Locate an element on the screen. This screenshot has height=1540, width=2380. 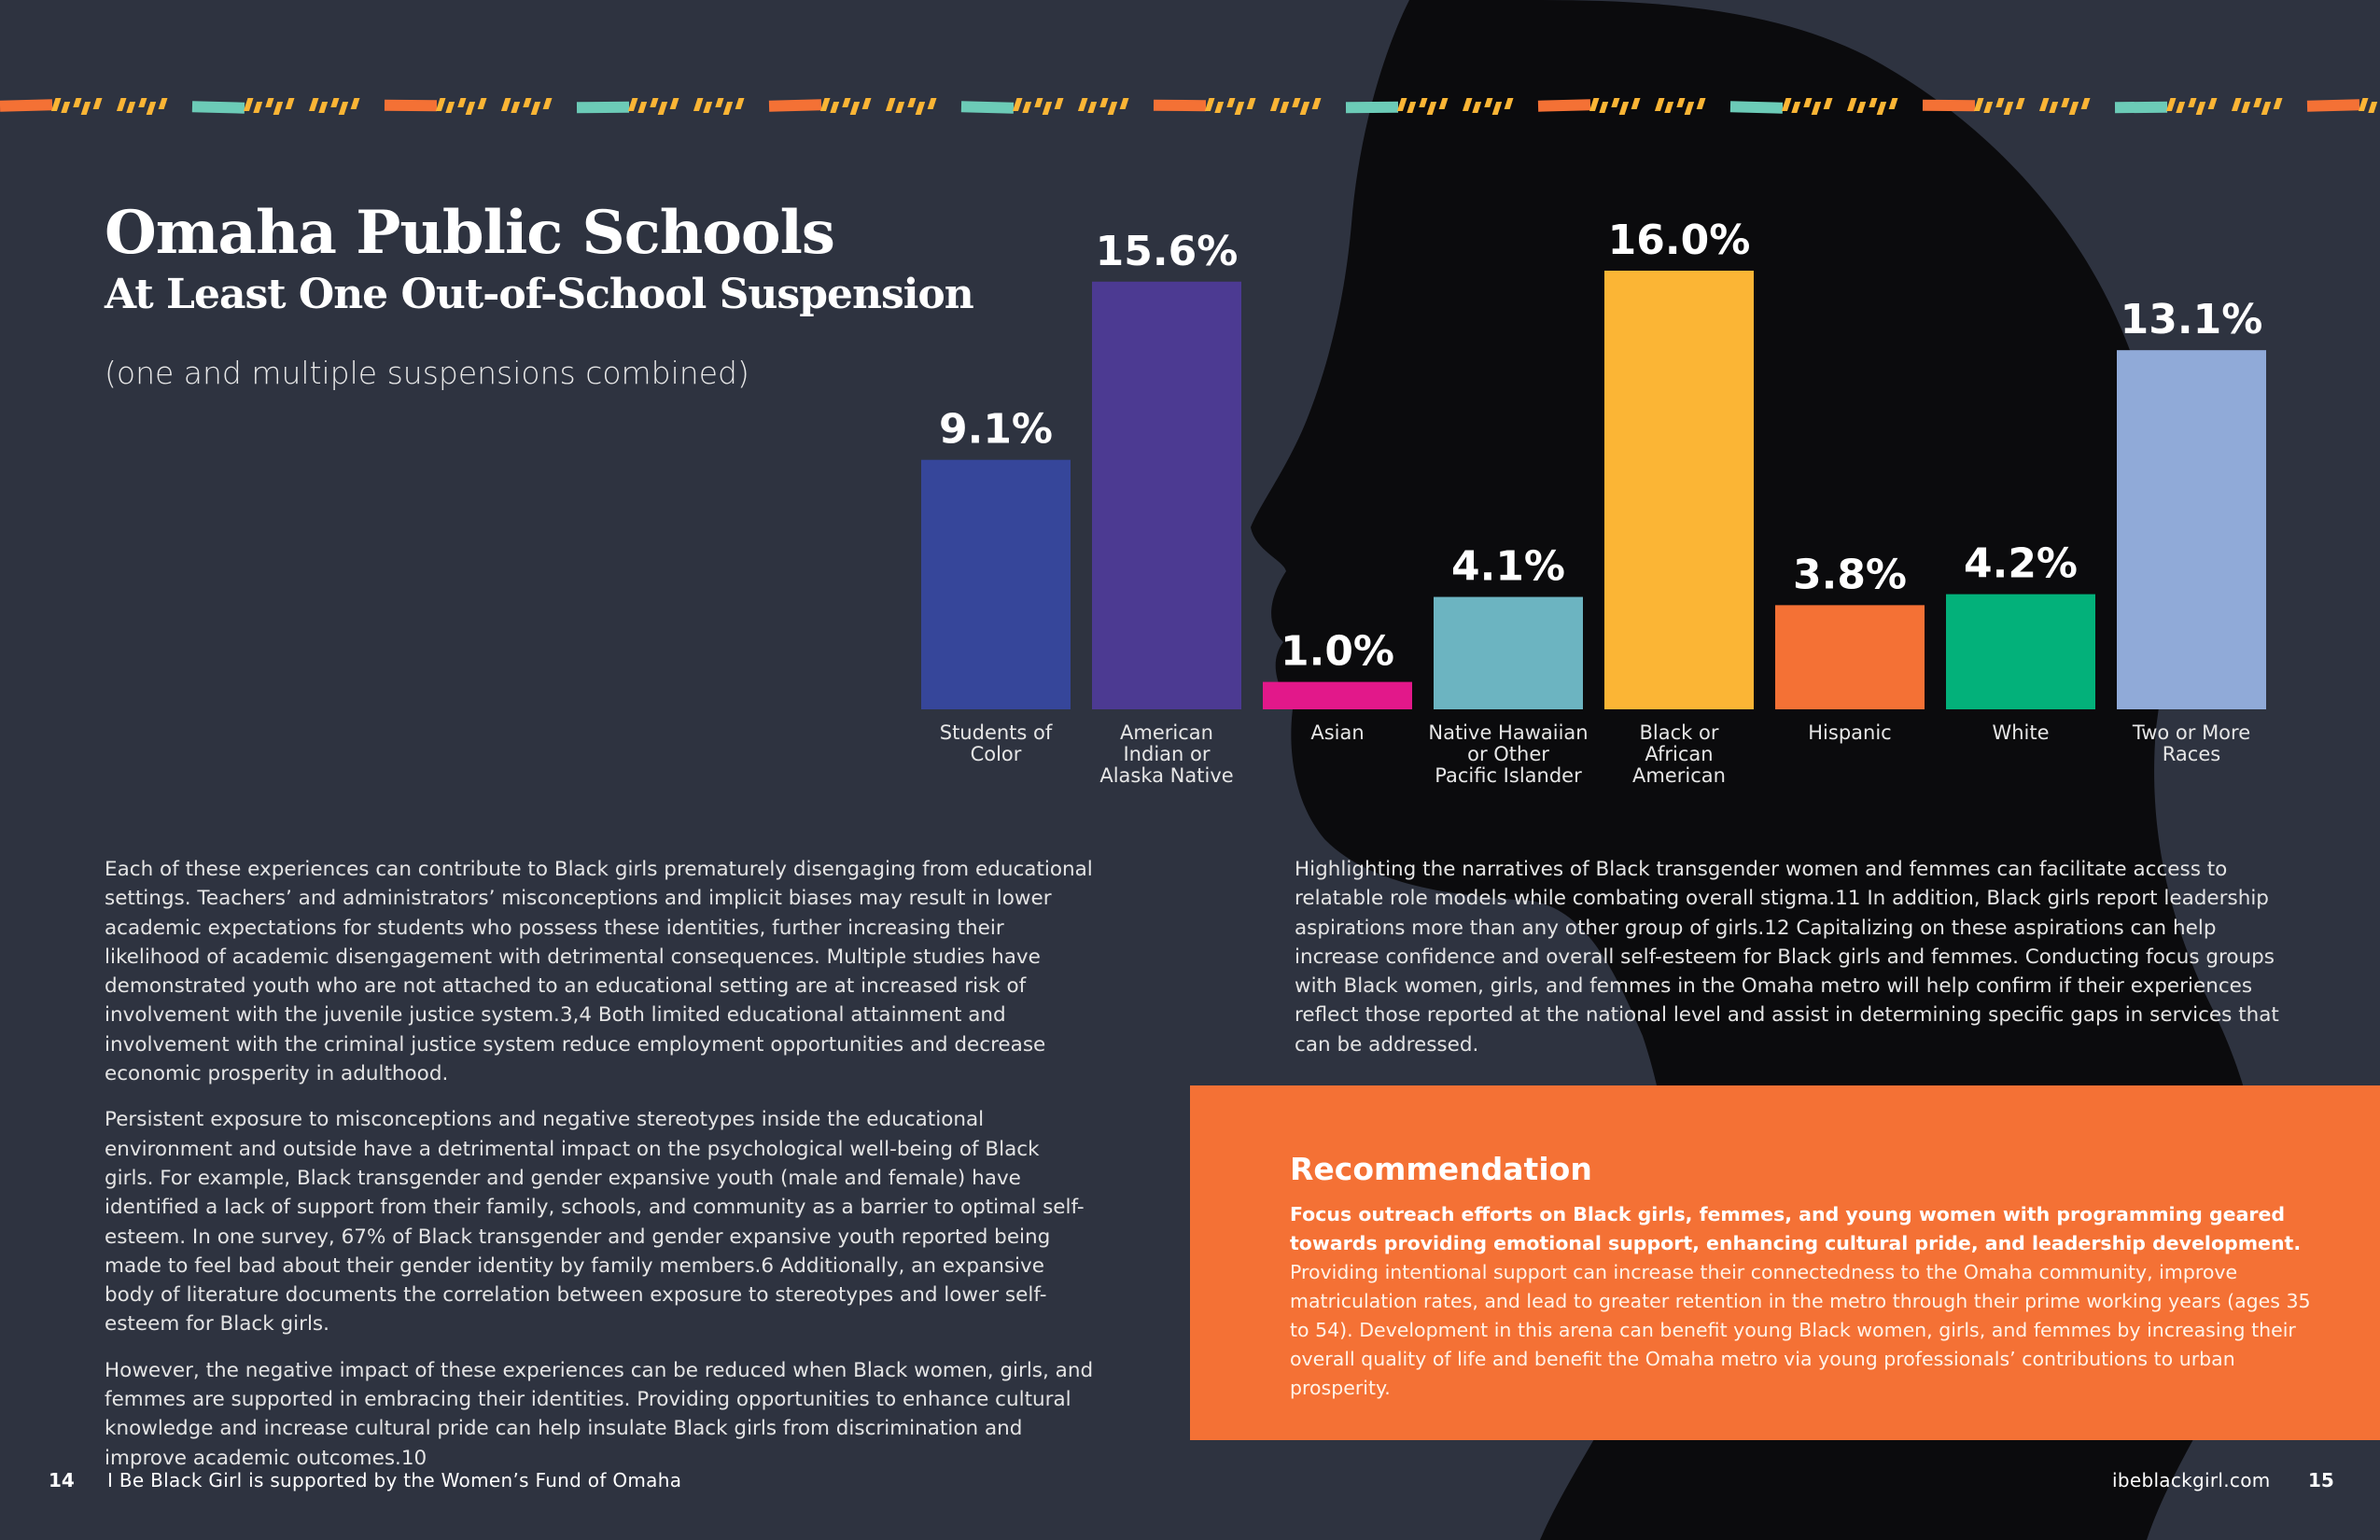
decorative-border is located at coordinates (1189, 106).